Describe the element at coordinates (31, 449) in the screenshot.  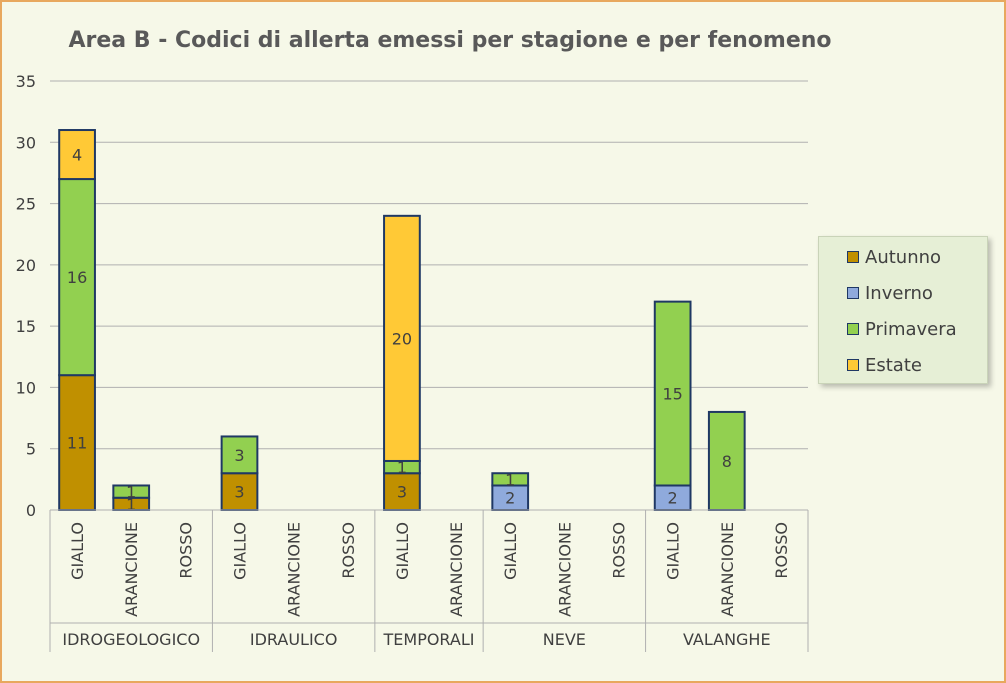
I see `y-tick-label: 5` at that location.